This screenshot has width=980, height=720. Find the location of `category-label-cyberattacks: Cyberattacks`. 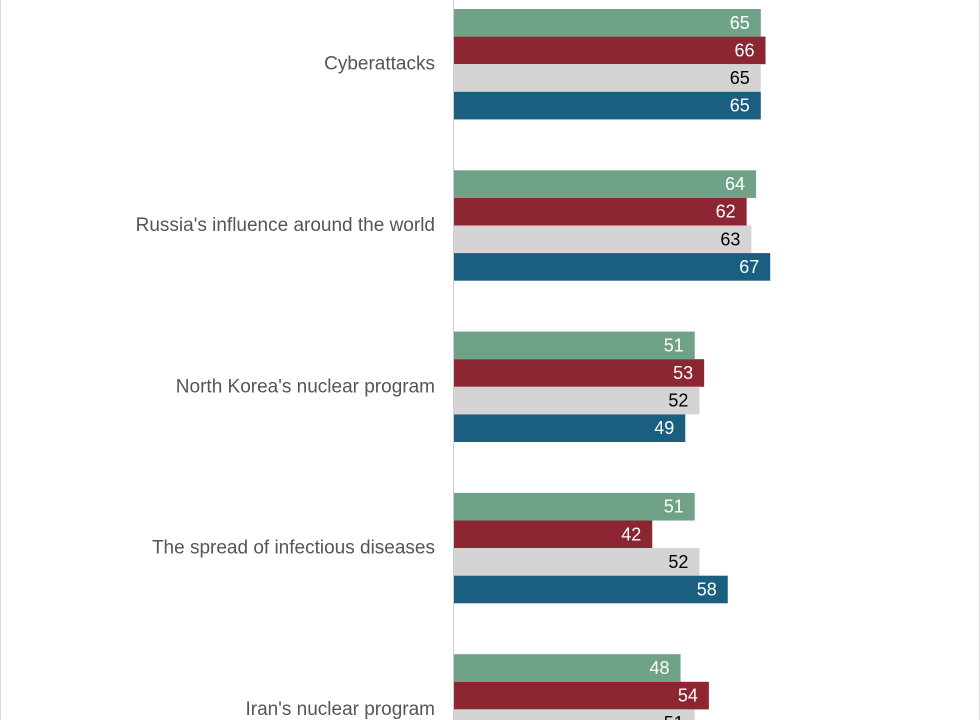

category-label-cyberattacks: Cyberattacks is located at coordinates (379, 64).